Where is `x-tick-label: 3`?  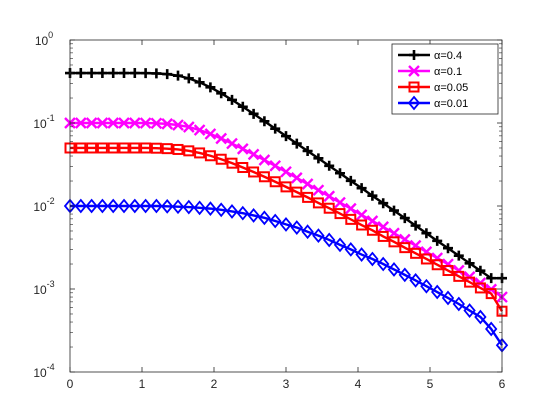 x-tick-label: 3 is located at coordinates (286, 384).